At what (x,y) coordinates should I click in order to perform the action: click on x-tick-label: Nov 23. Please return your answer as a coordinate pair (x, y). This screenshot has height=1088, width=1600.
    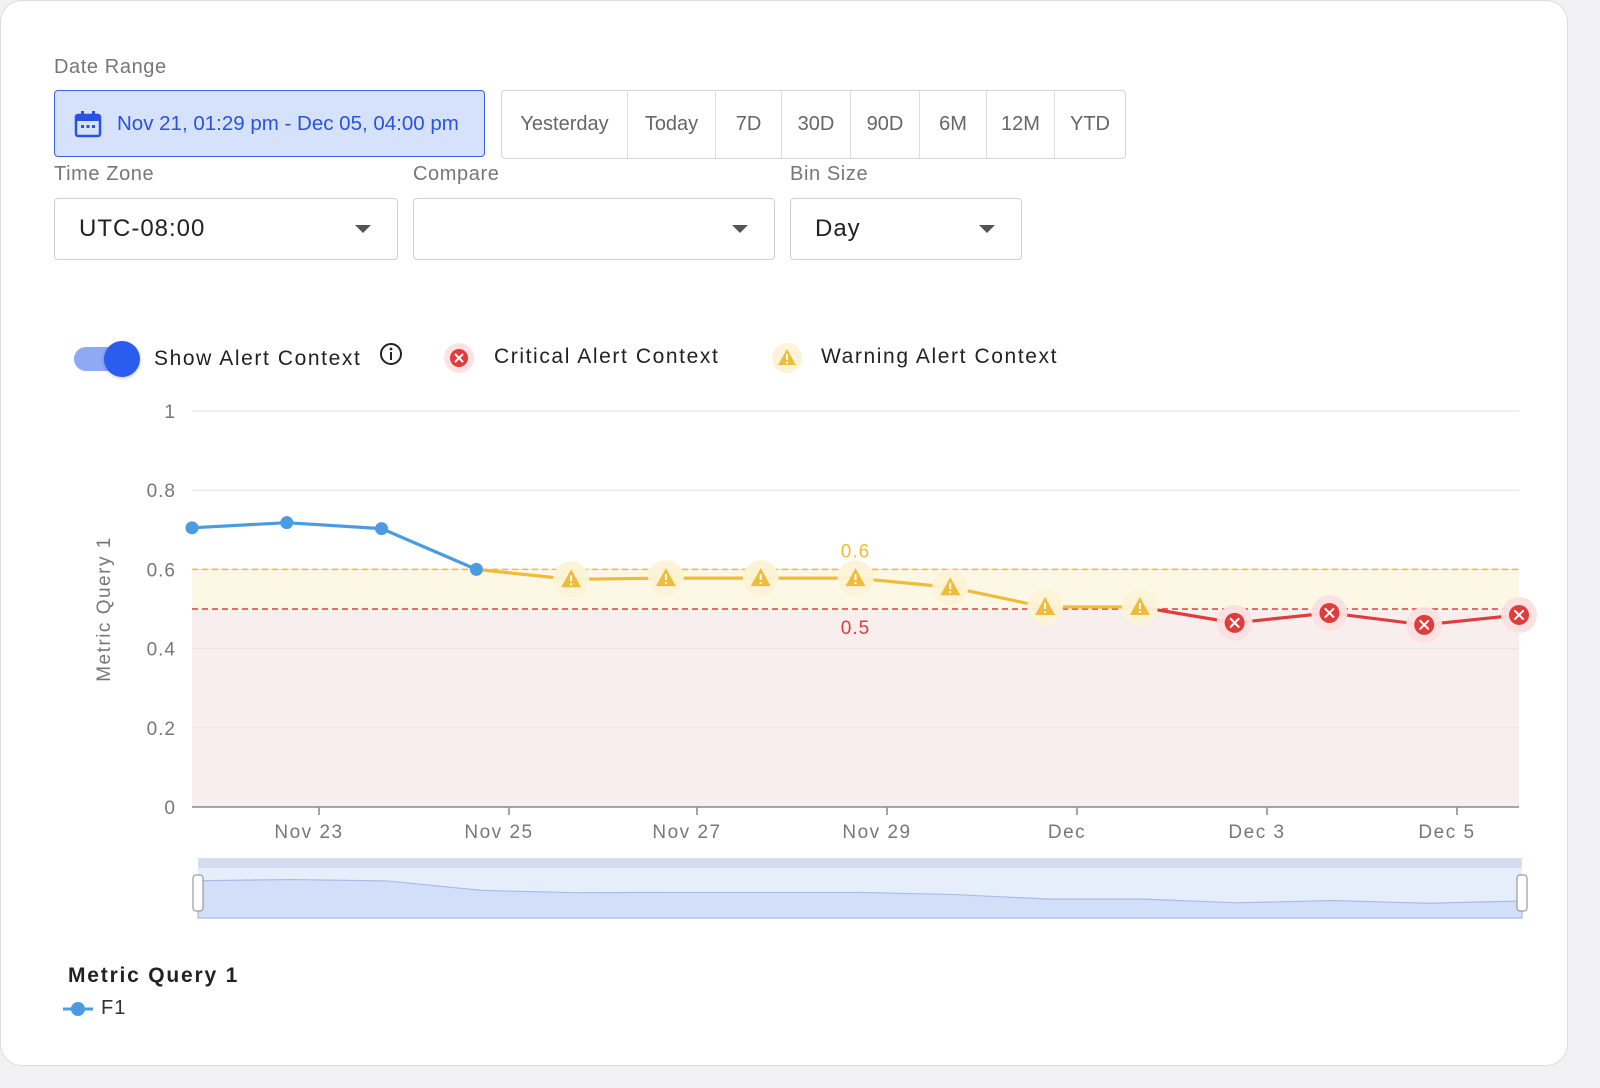
    Looking at the image, I should click on (308, 832).